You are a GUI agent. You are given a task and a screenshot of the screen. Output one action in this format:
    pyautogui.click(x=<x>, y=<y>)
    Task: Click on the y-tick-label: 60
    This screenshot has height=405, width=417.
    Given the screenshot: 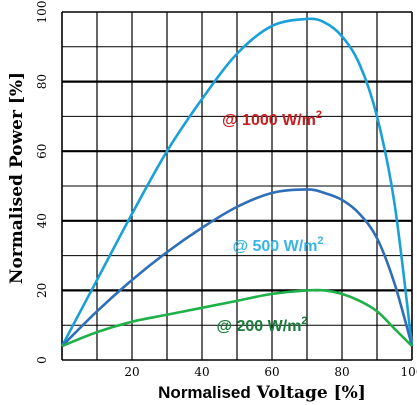 What is the action you would take?
    pyautogui.click(x=42, y=151)
    